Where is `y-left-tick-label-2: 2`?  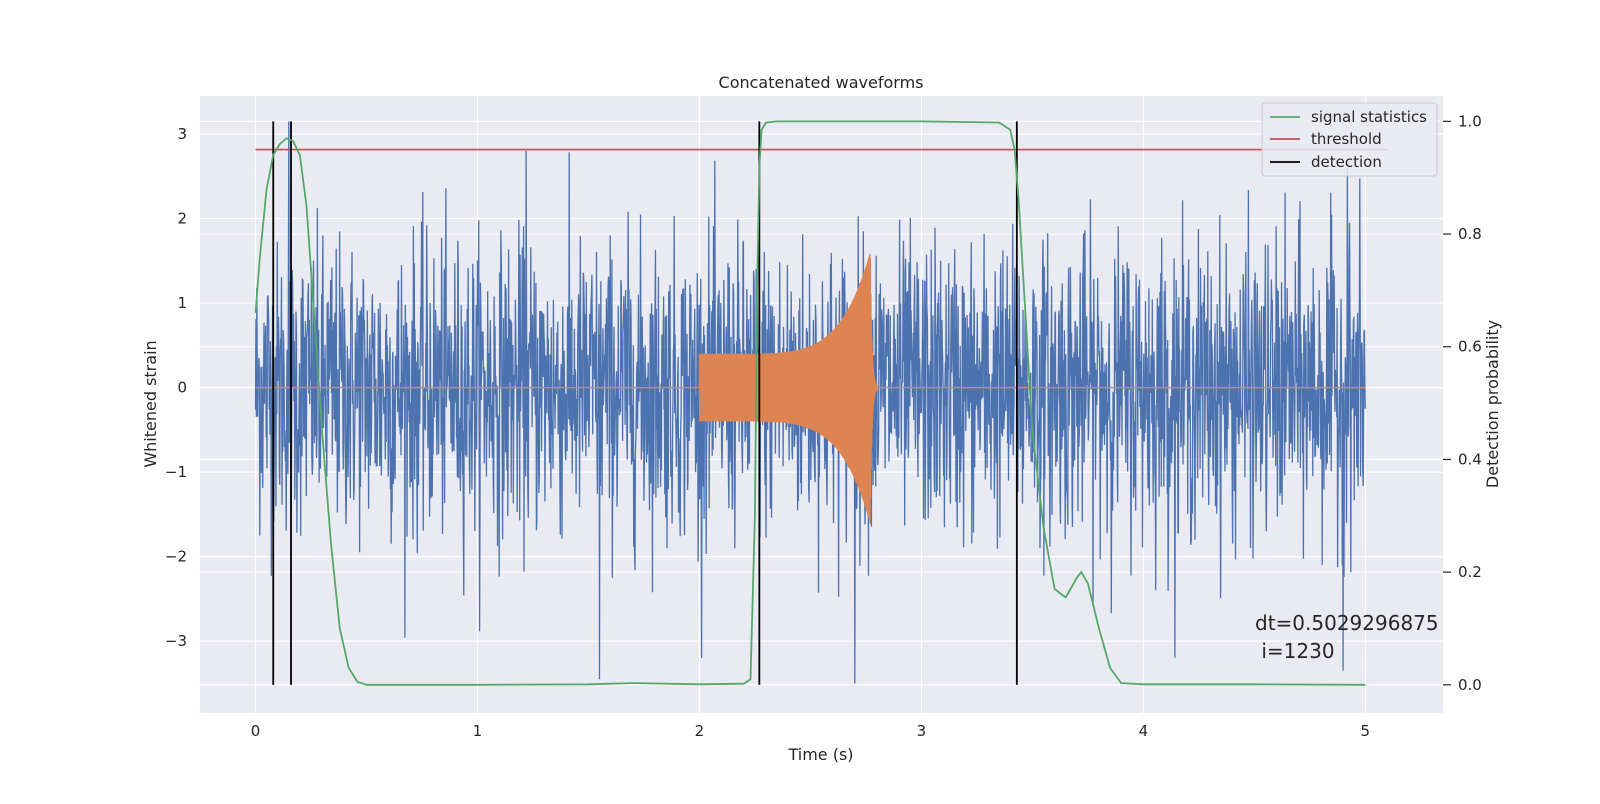
y-left-tick-label-2: 2 is located at coordinates (182, 219).